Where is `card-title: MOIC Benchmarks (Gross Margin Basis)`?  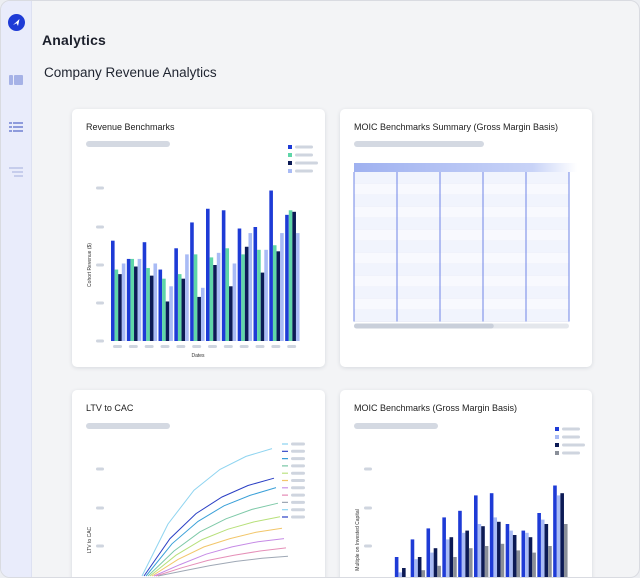
card-title: MOIC Benchmarks (Gross Margin Basis) is located at coordinates (436, 408).